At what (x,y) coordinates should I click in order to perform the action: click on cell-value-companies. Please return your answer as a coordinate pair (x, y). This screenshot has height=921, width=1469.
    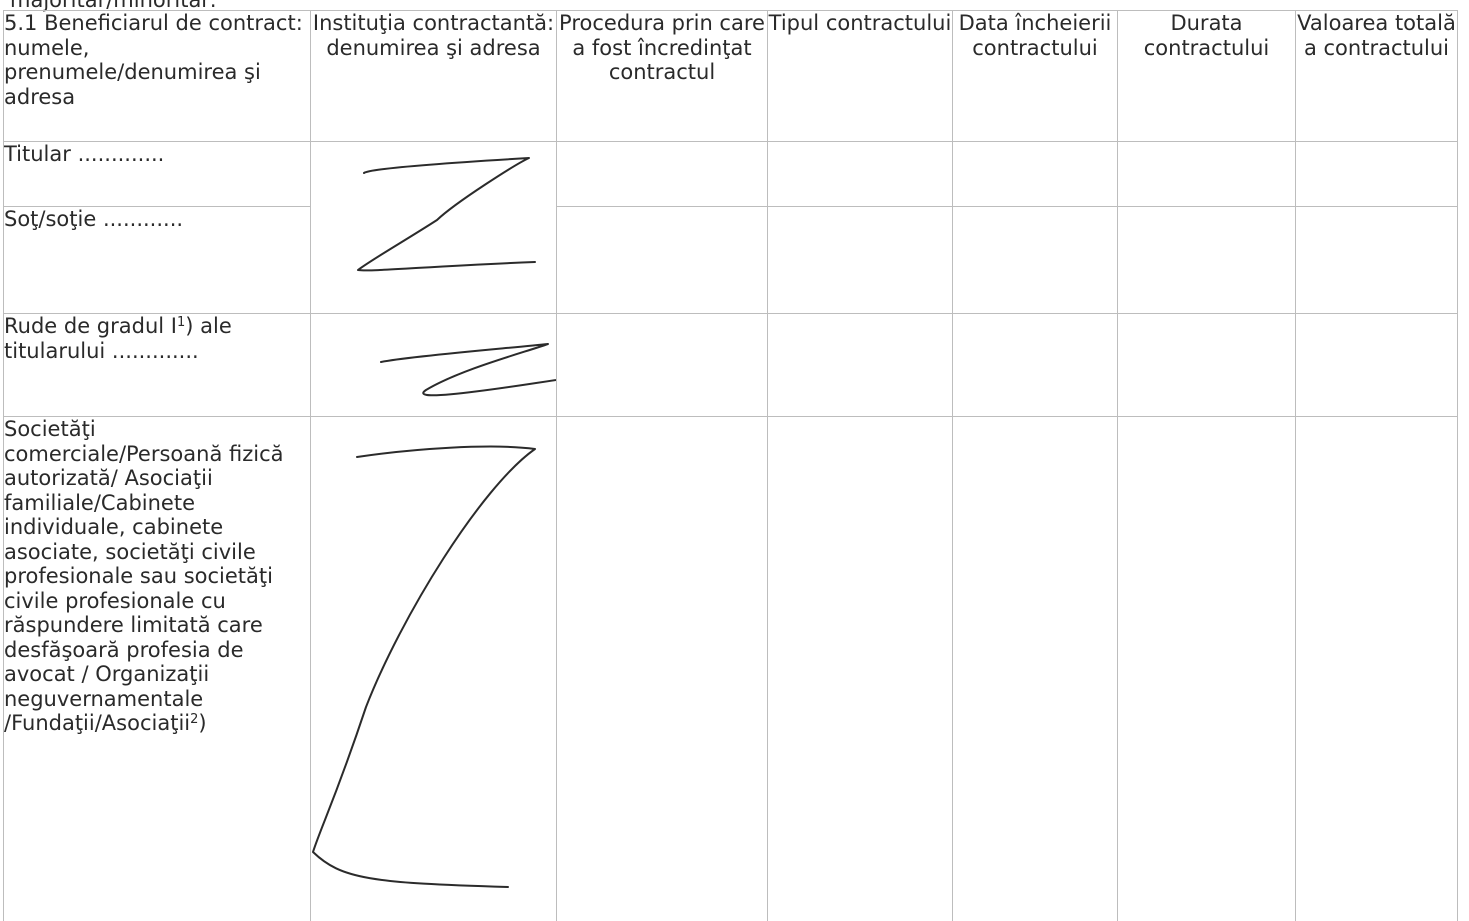
    Looking at the image, I should click on (1376, 668).